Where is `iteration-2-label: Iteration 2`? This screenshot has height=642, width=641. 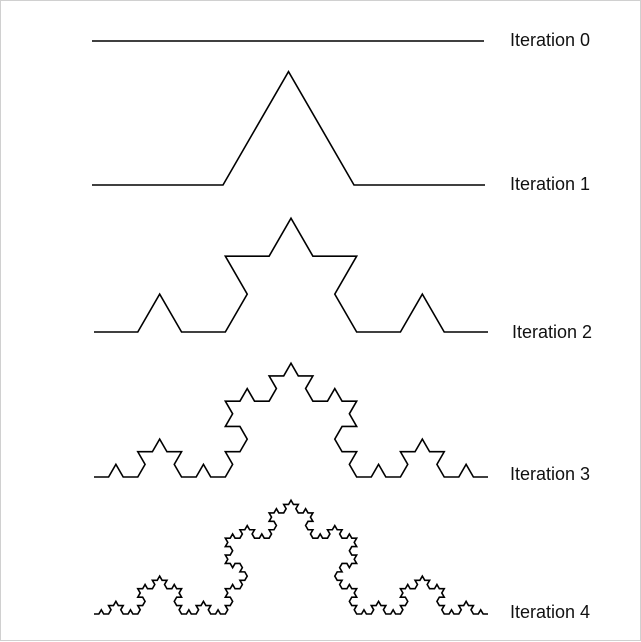 iteration-2-label: Iteration 2 is located at coordinates (552, 332).